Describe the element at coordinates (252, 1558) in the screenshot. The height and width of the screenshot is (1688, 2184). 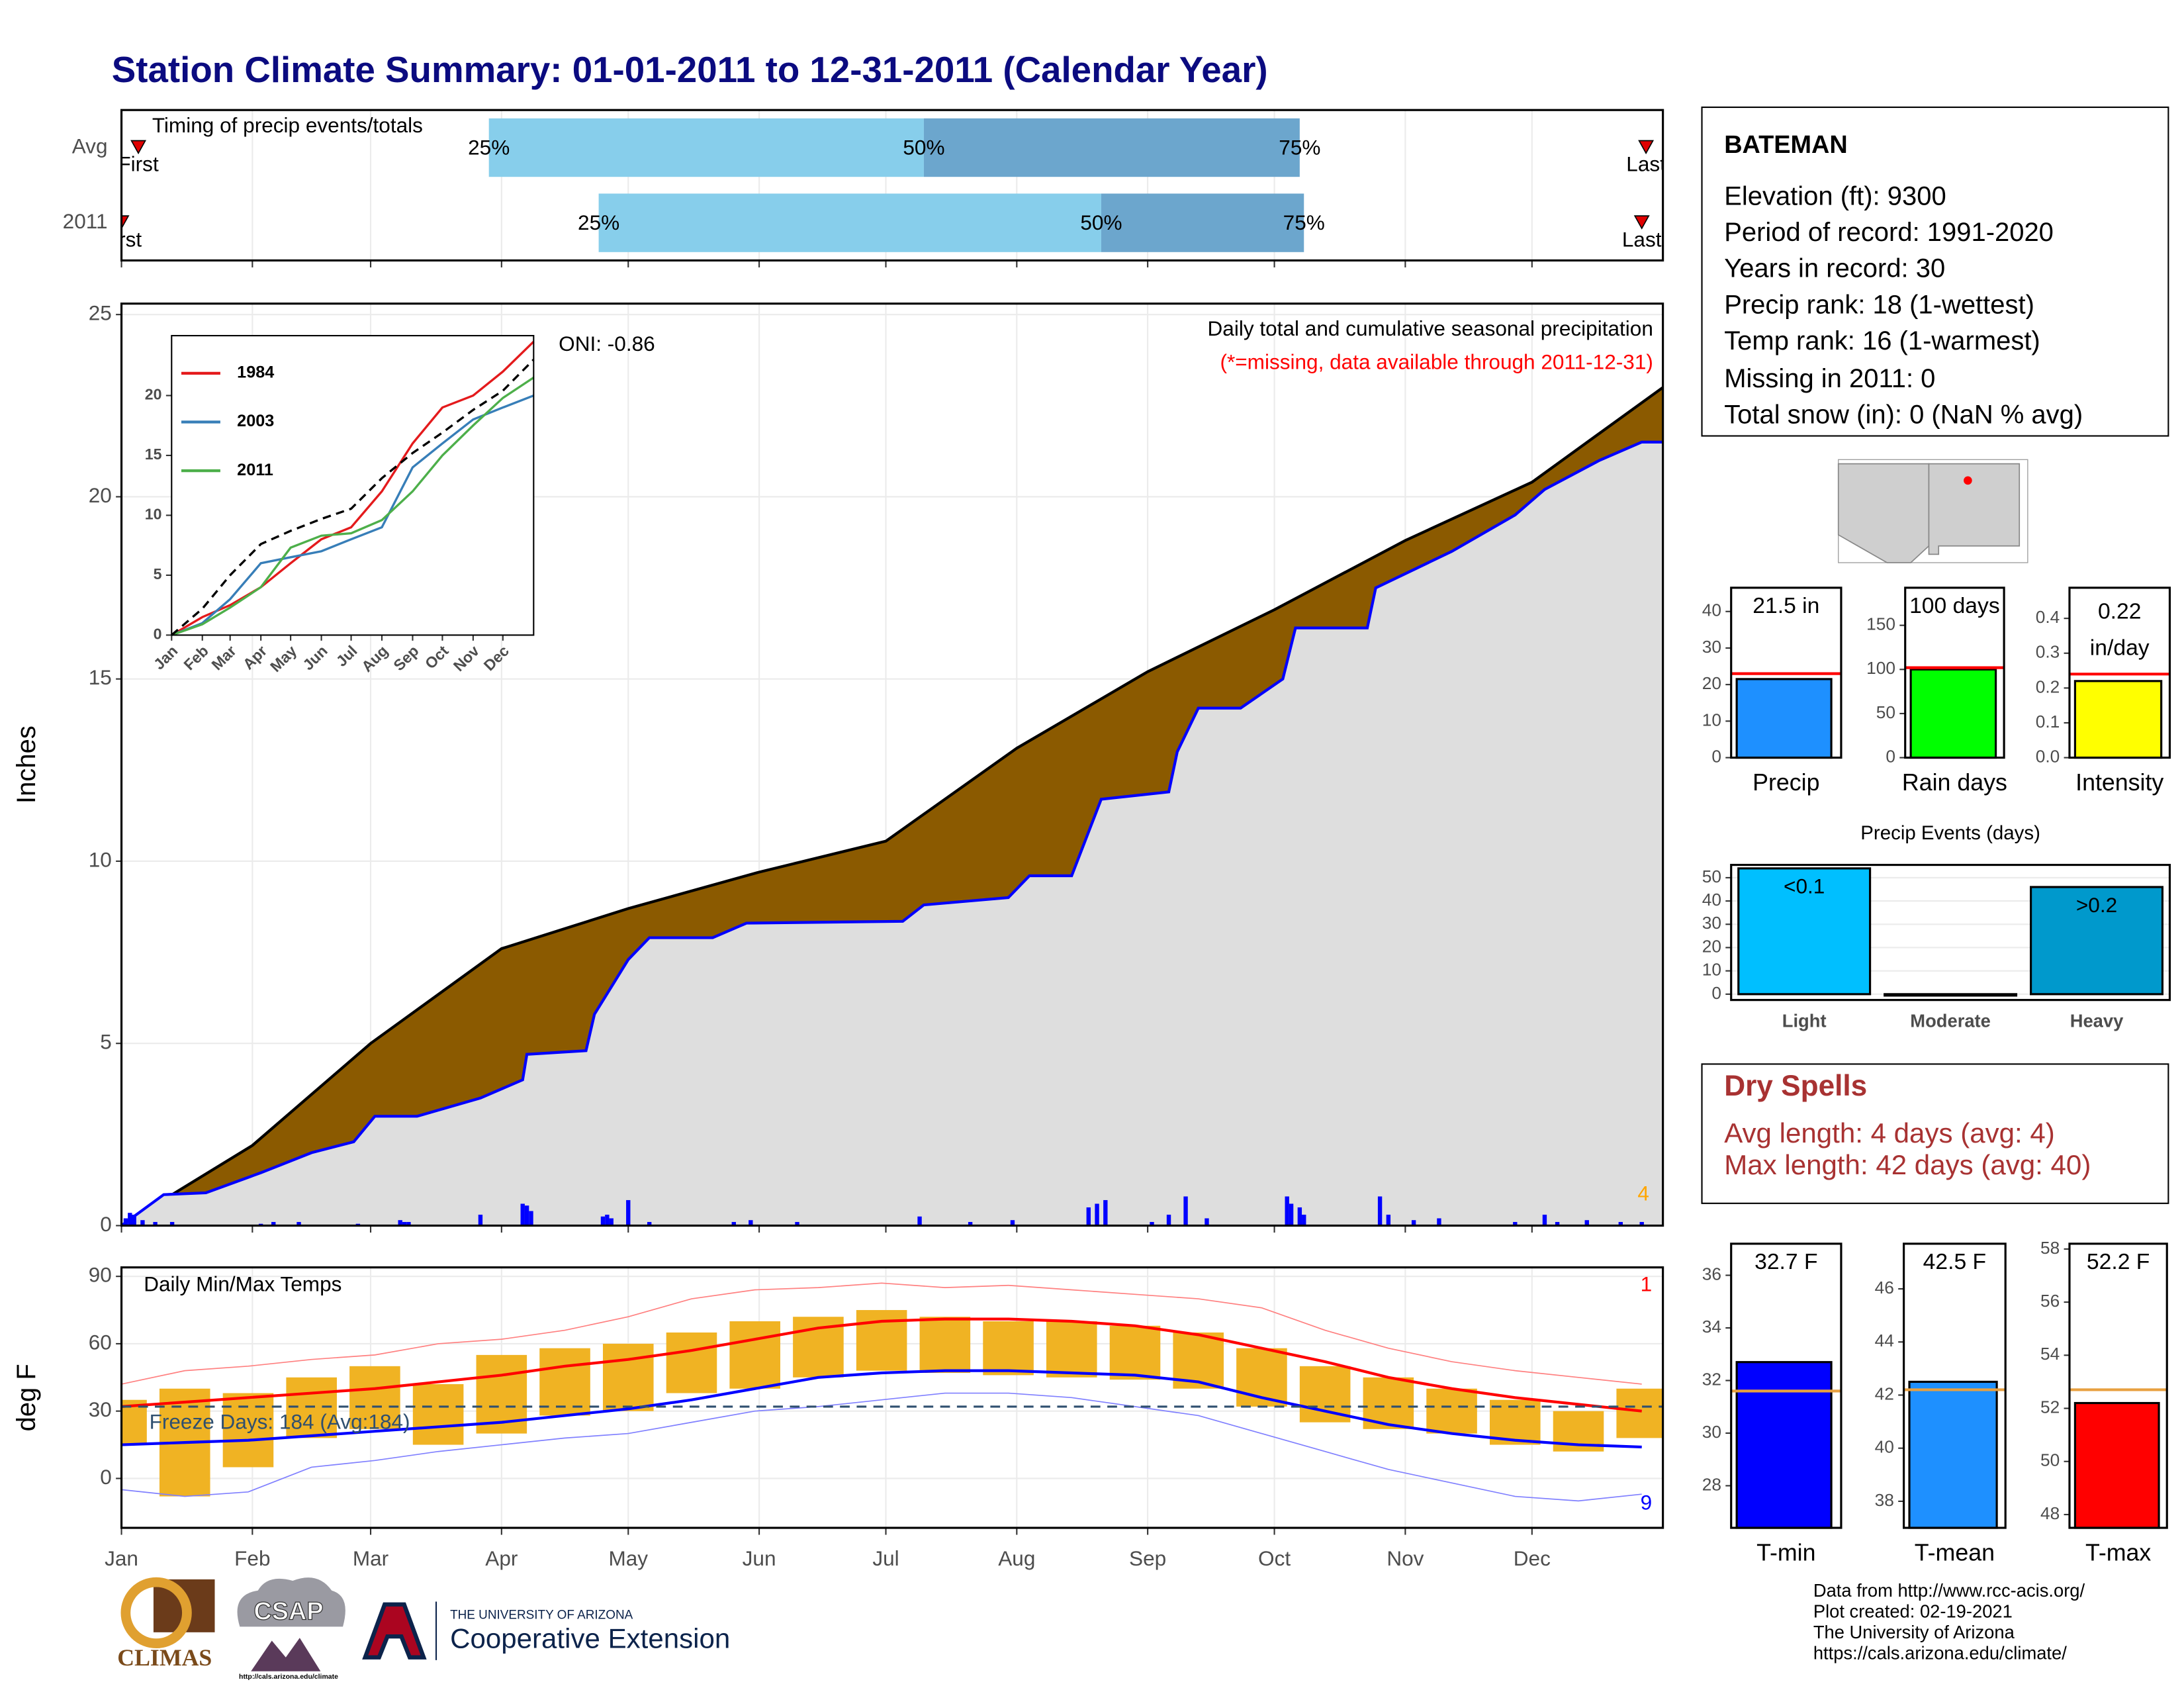
I see `x-tick-label: Feb` at that location.